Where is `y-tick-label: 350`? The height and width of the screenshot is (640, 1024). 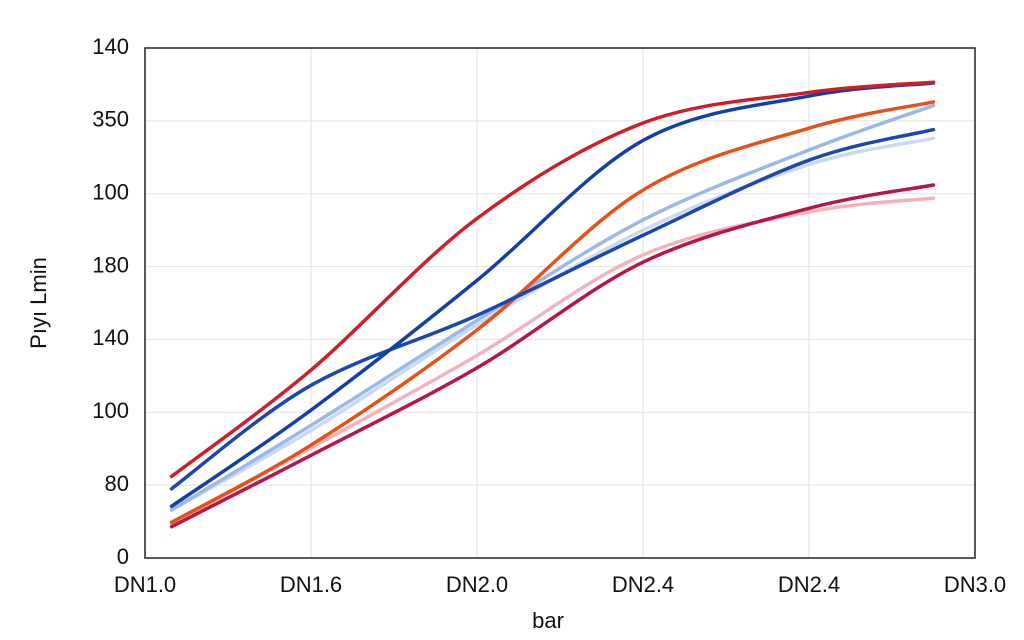 y-tick-label: 350 is located at coordinates (110, 119).